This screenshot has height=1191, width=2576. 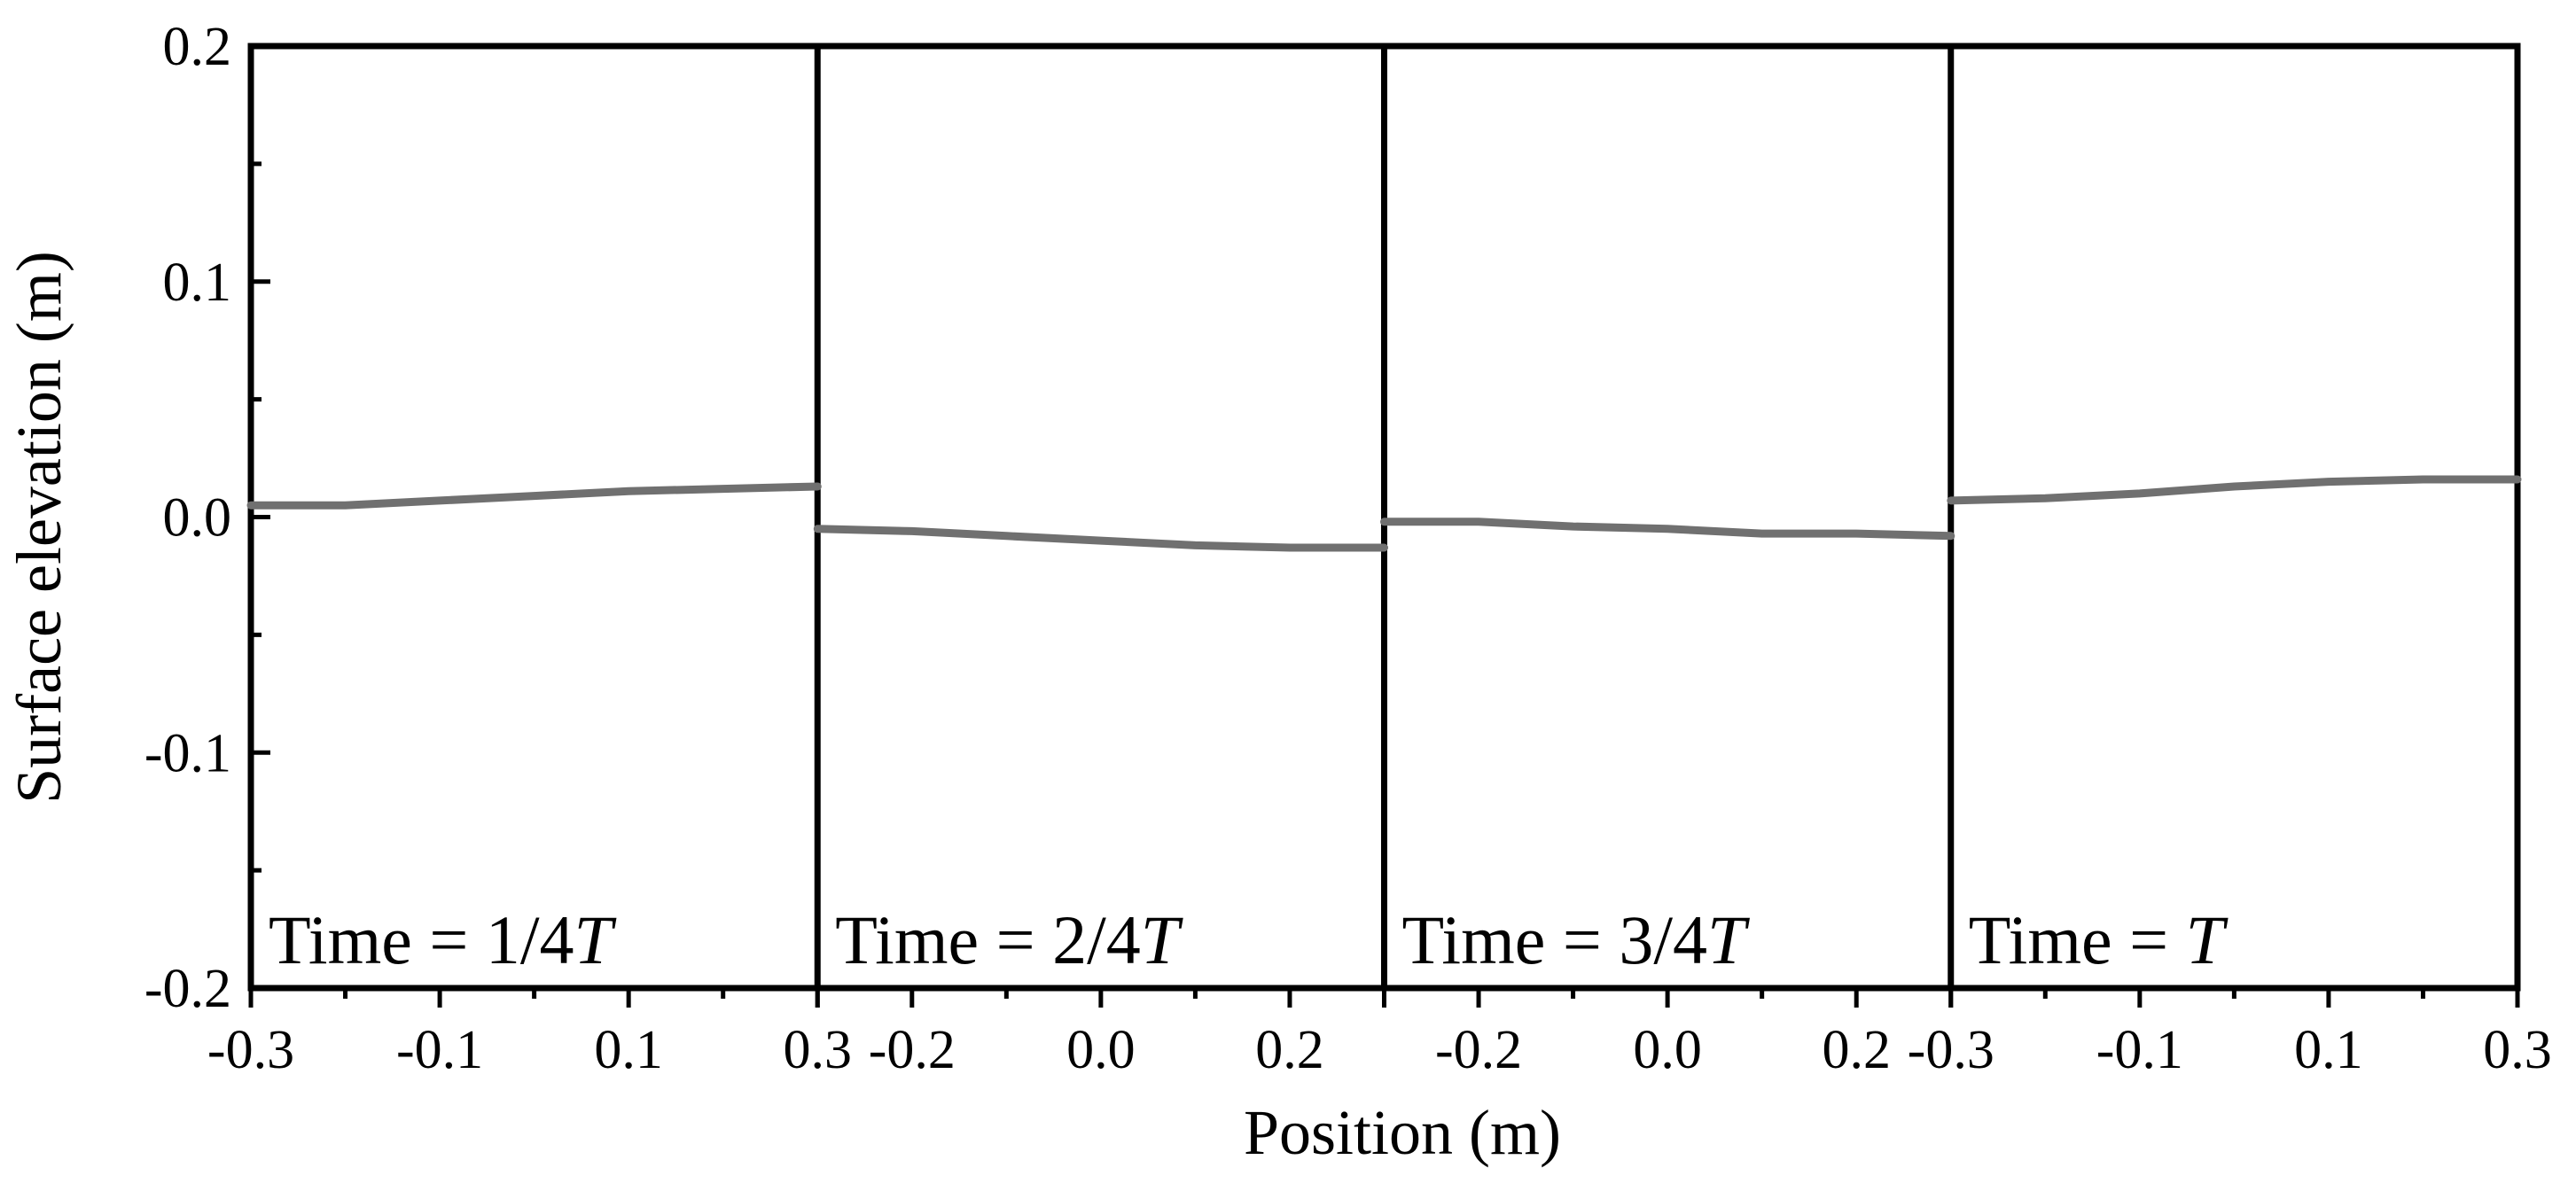 I want to click on y-tick-label: -0.2, so click(x=187, y=989).